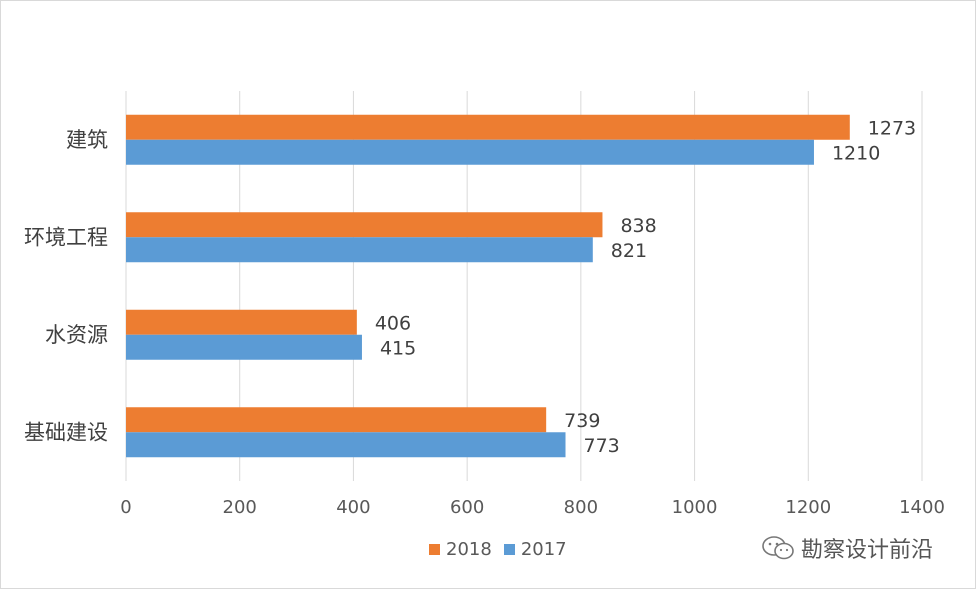 This screenshot has height=590, width=976. I want to click on legend-swatch-2017, so click(509, 549).